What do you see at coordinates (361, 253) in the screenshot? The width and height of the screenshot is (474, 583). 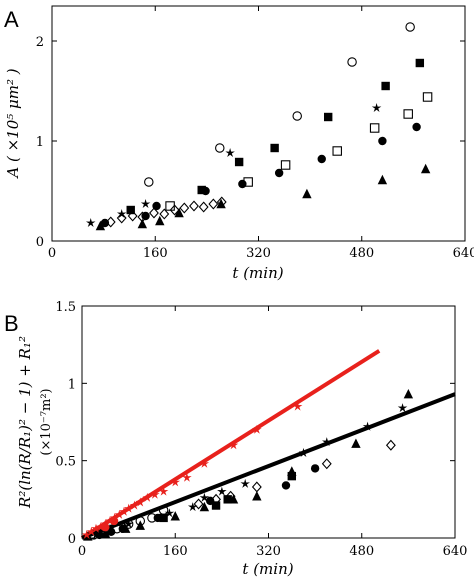 I see `panel-a-xtick-label: 480` at bounding box center [361, 253].